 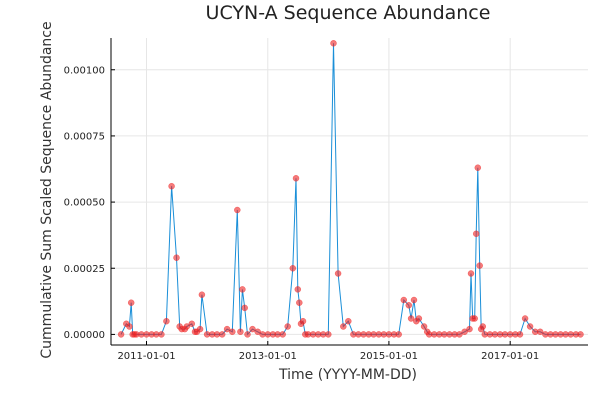 I want to click on y-tick-label-1: 0.00025, so click(x=84, y=269).